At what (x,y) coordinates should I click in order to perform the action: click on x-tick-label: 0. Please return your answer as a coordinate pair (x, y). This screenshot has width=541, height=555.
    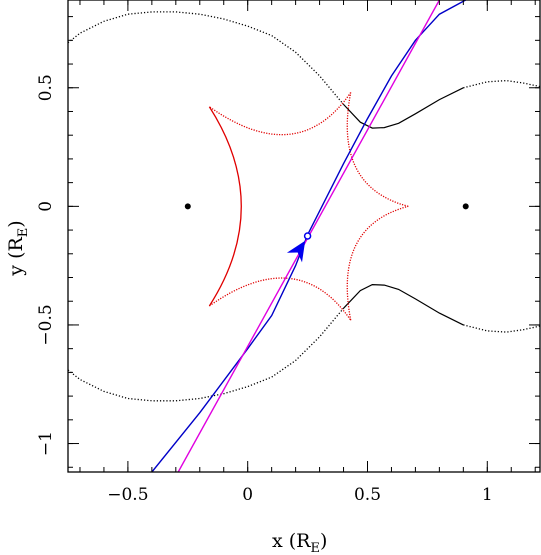
    Looking at the image, I should click on (247, 495).